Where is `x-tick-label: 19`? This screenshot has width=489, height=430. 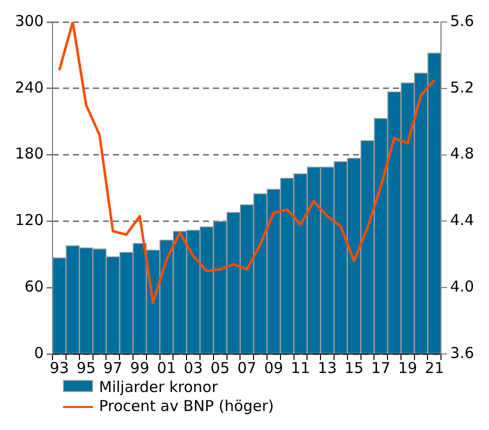
x-tick-label: 19 is located at coordinates (408, 367).